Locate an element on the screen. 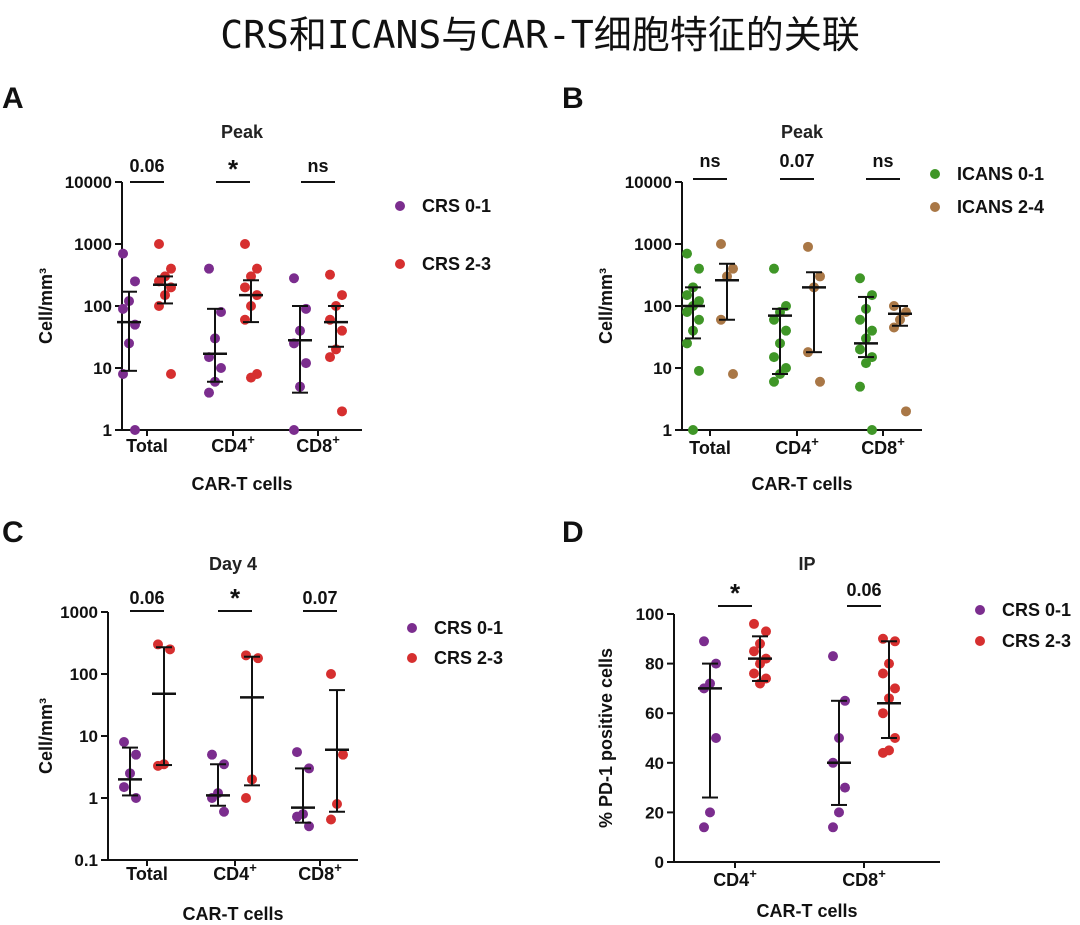 This screenshot has width=1080, height=925. panel-d-category-0: CD4+ is located at coordinates (735, 878).